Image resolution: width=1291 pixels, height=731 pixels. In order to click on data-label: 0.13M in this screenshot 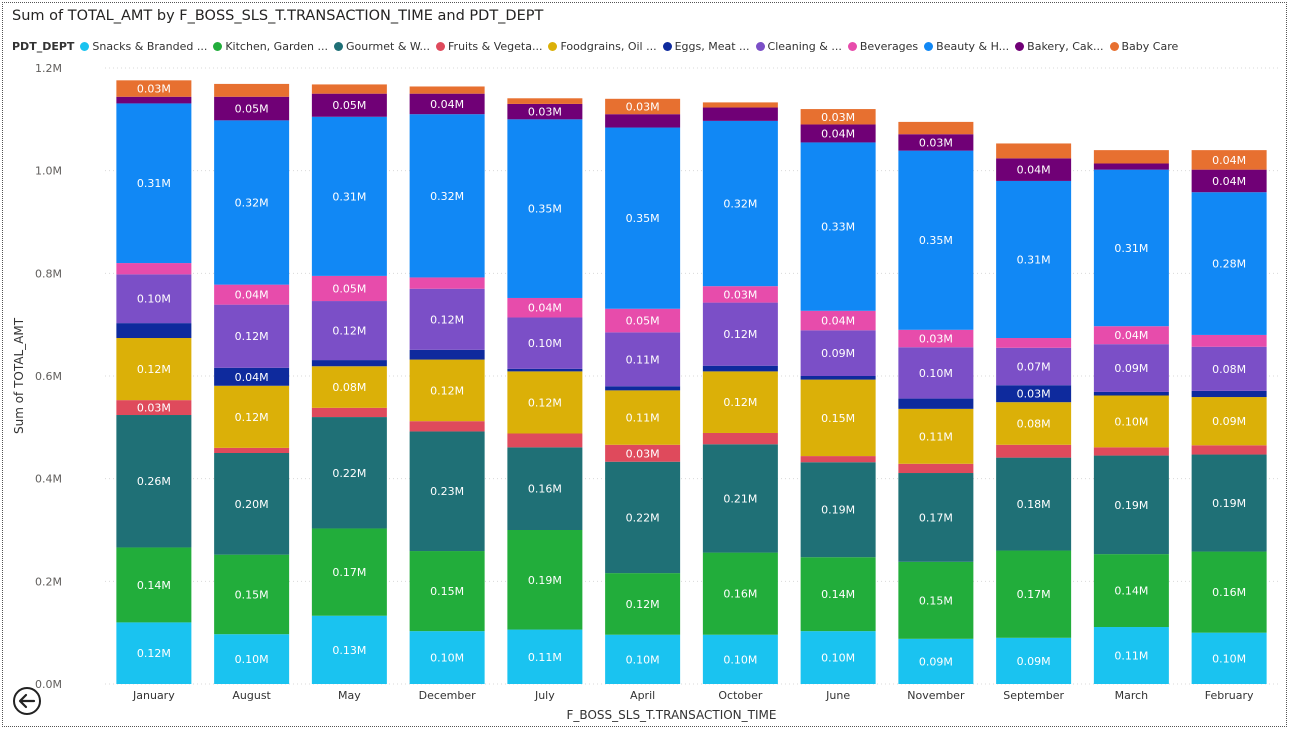, I will do `click(349, 650)`.